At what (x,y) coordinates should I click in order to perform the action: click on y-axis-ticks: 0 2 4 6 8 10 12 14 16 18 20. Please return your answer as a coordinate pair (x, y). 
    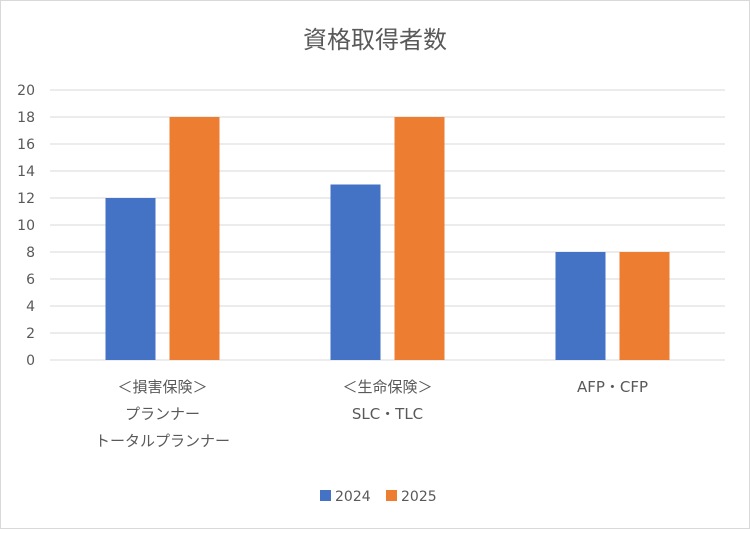
    Looking at the image, I should click on (26, 226).